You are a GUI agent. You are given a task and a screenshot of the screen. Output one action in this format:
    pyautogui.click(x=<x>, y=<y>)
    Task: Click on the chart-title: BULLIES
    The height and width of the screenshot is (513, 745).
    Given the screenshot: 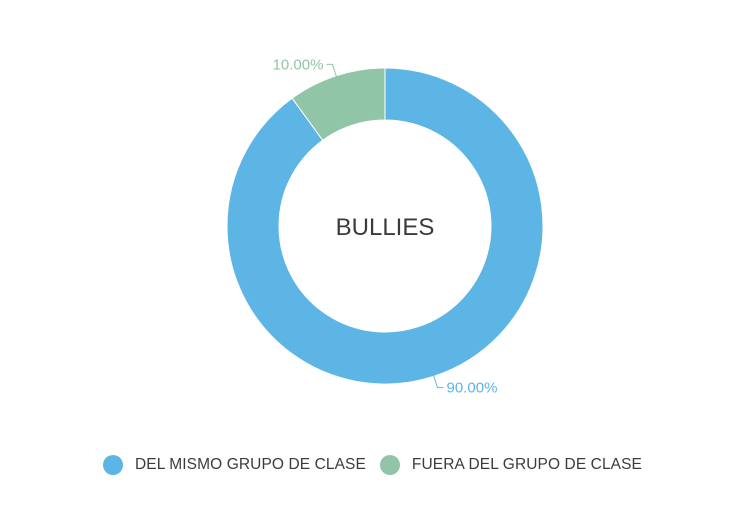 What is the action you would take?
    pyautogui.click(x=385, y=227)
    